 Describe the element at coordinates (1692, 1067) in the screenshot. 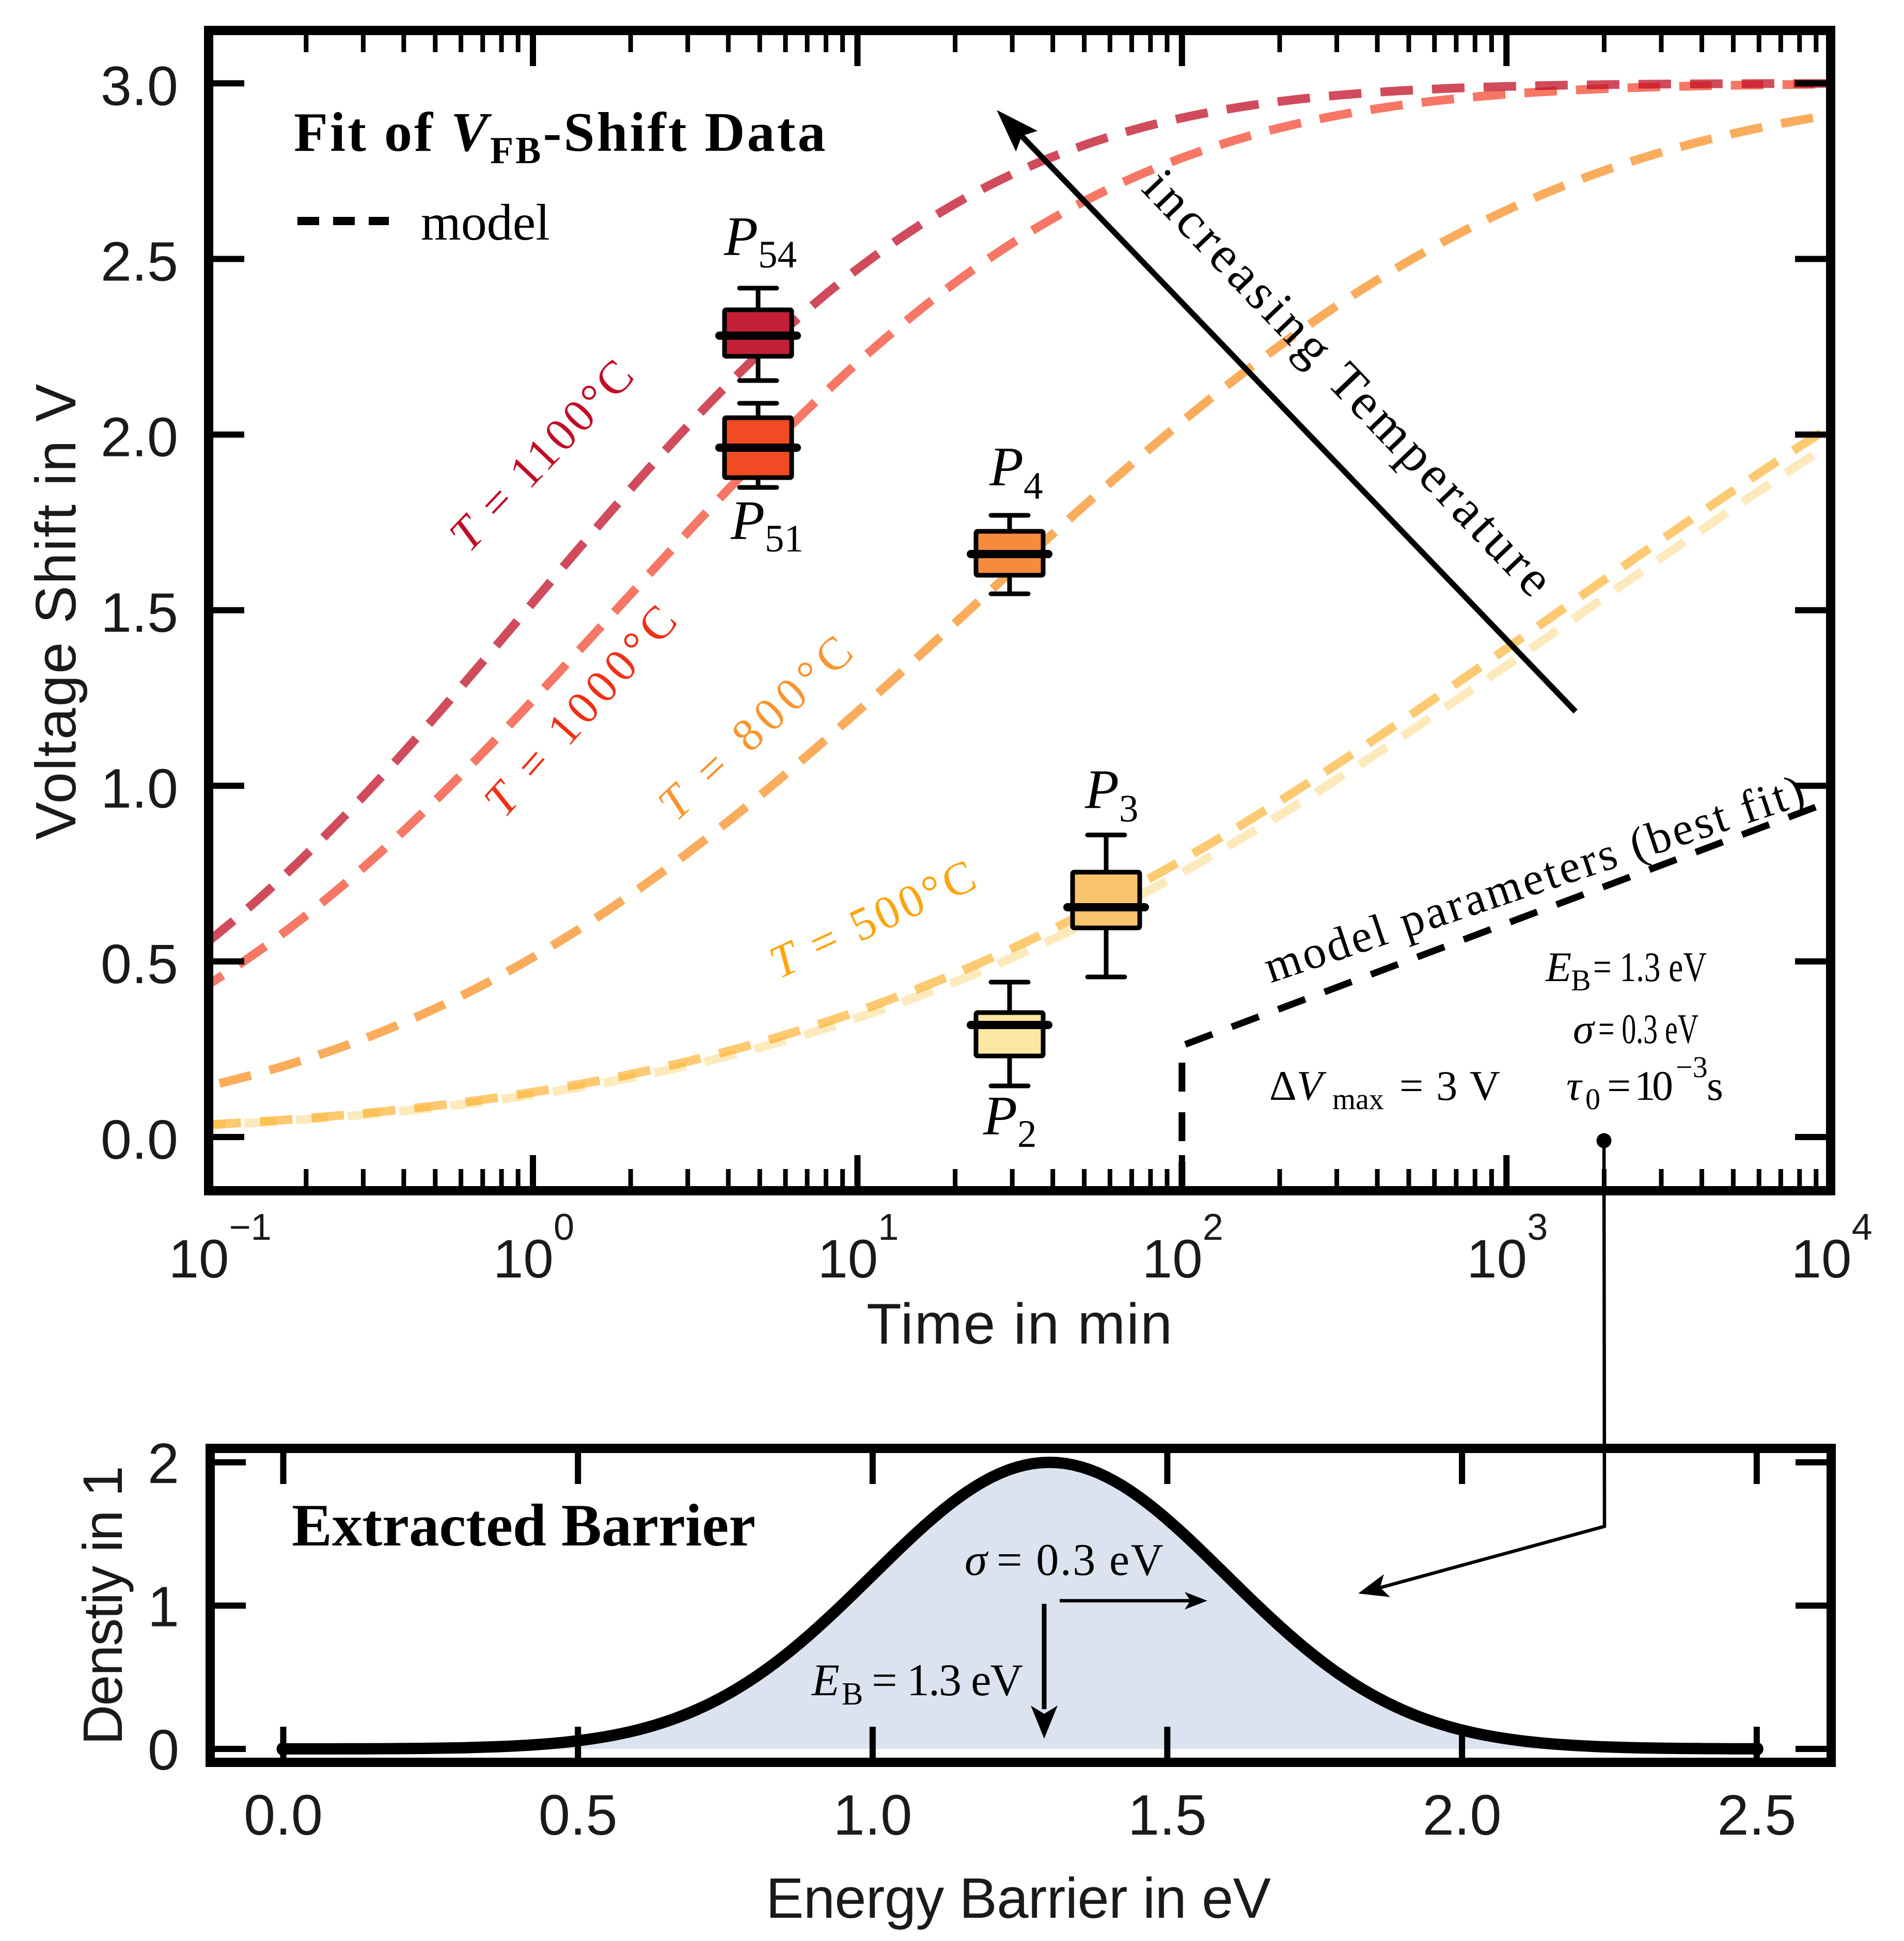

I see `svg-text: −3` at that location.